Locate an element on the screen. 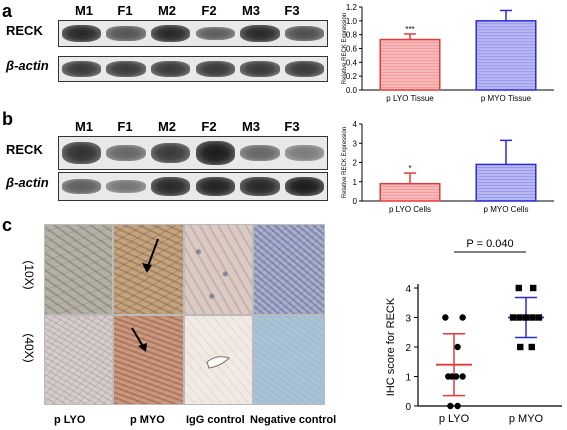 This screenshot has height=430, width=567. x-tick-label: p LYO Cells is located at coordinates (410, 209).